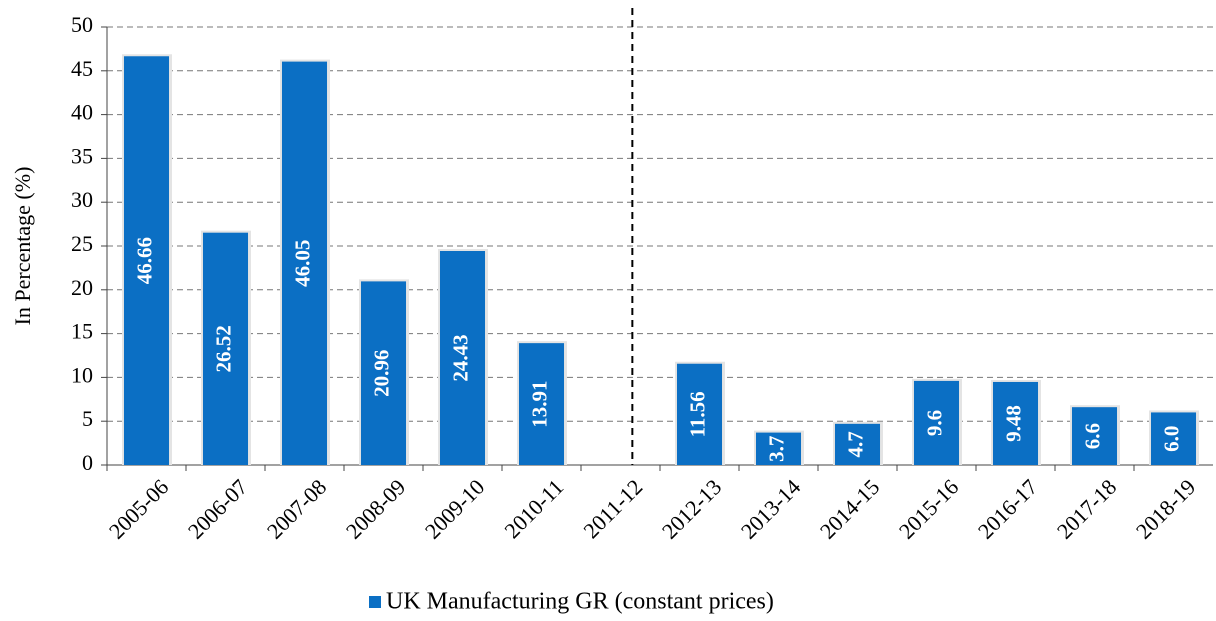  What do you see at coordinates (381, 373) in the screenshot?
I see `data-label: 20.96` at bounding box center [381, 373].